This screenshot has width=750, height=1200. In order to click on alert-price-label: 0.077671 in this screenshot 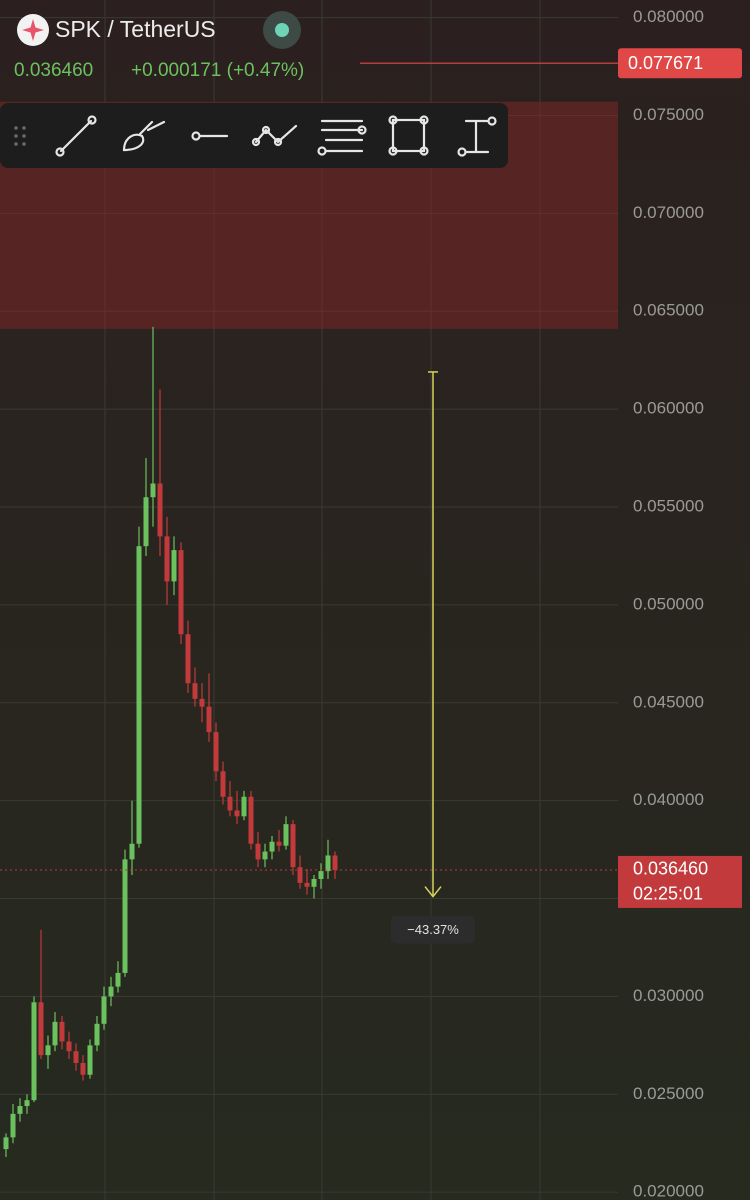, I will do `click(665, 63)`.